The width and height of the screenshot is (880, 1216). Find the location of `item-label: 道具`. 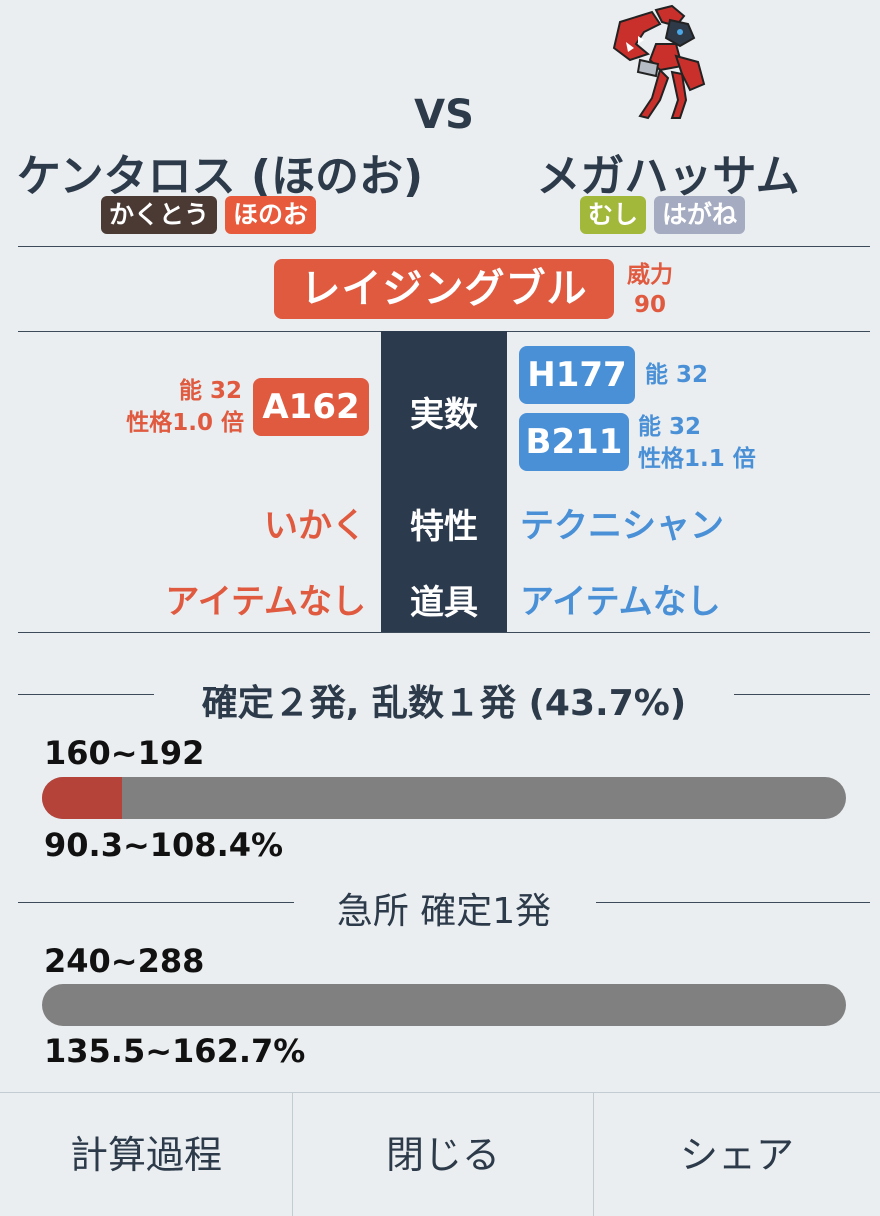

item-label: 道具 is located at coordinates (444, 603).